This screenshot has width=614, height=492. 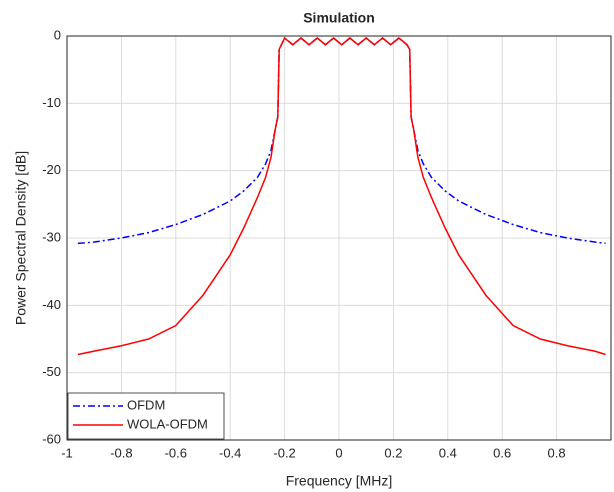 I want to click on y-tick-label: -20, so click(x=51, y=169).